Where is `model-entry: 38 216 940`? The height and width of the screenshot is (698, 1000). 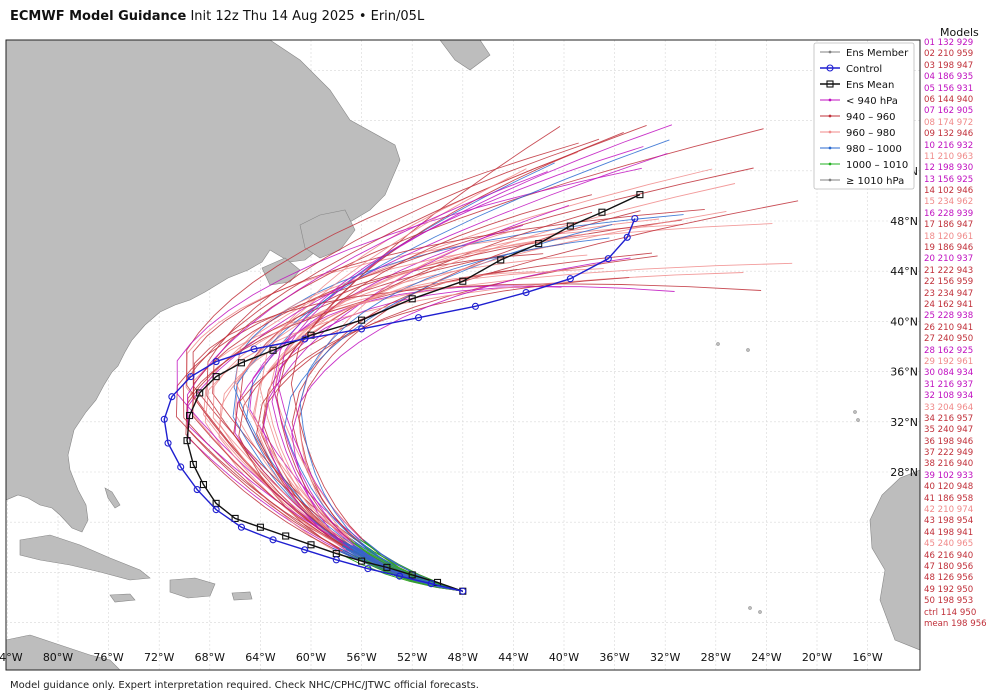 model-entry: 38 216 940 is located at coordinates (949, 464).